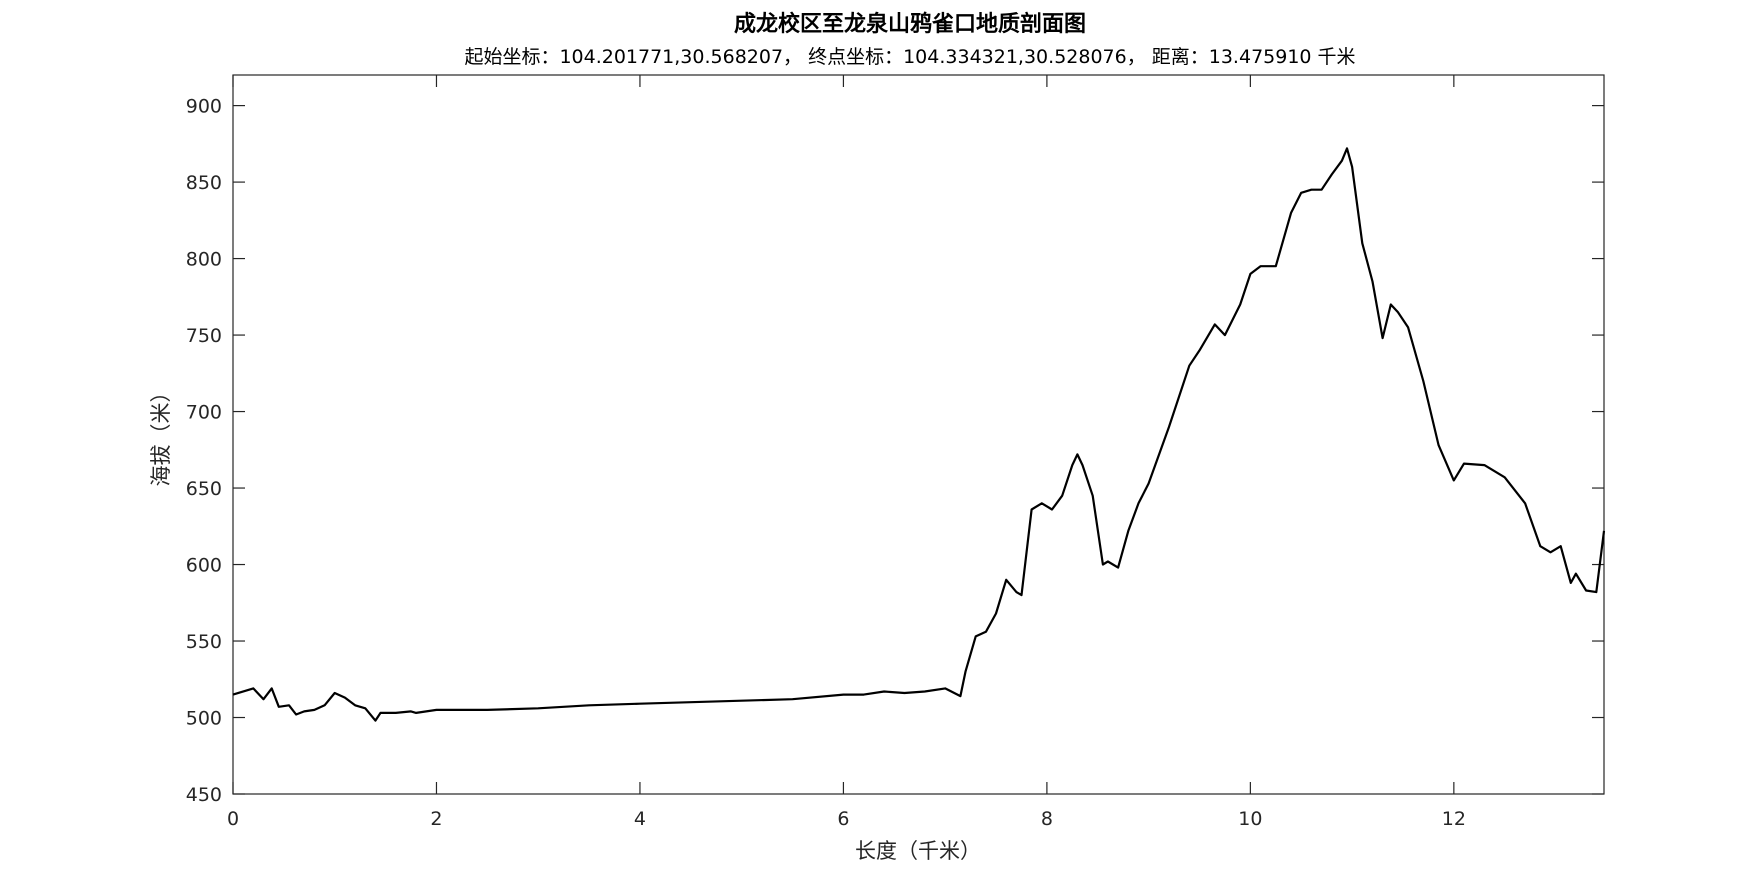  I want to click on y-tick-label: 550, so click(204, 642).